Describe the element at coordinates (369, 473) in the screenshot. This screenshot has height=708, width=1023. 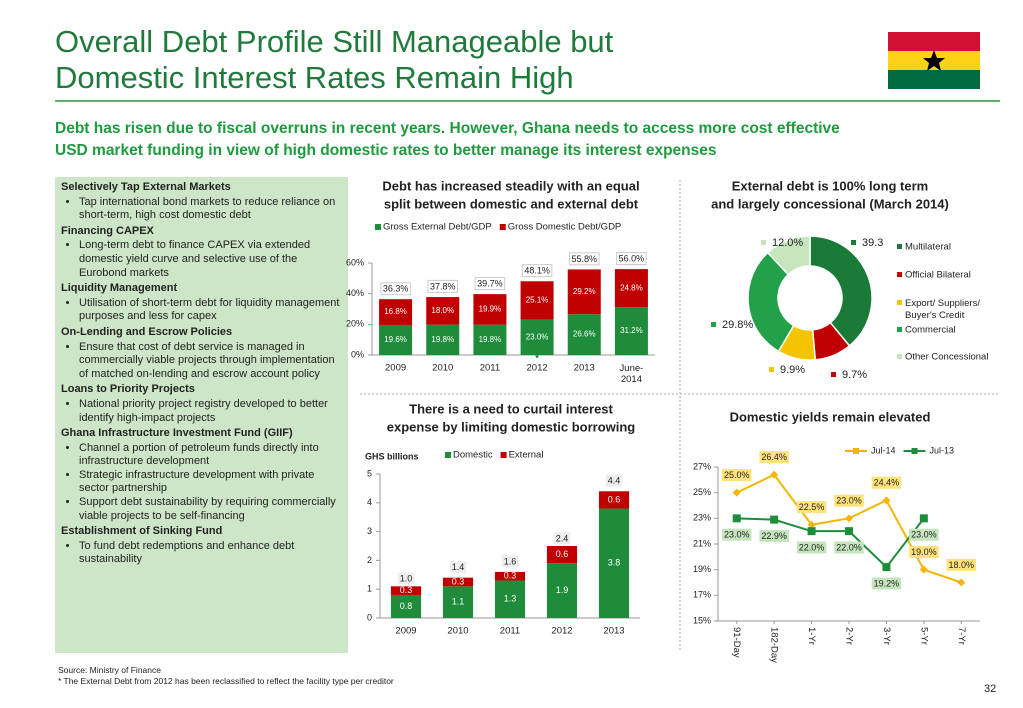
I see `y-tick-label: 5` at that location.